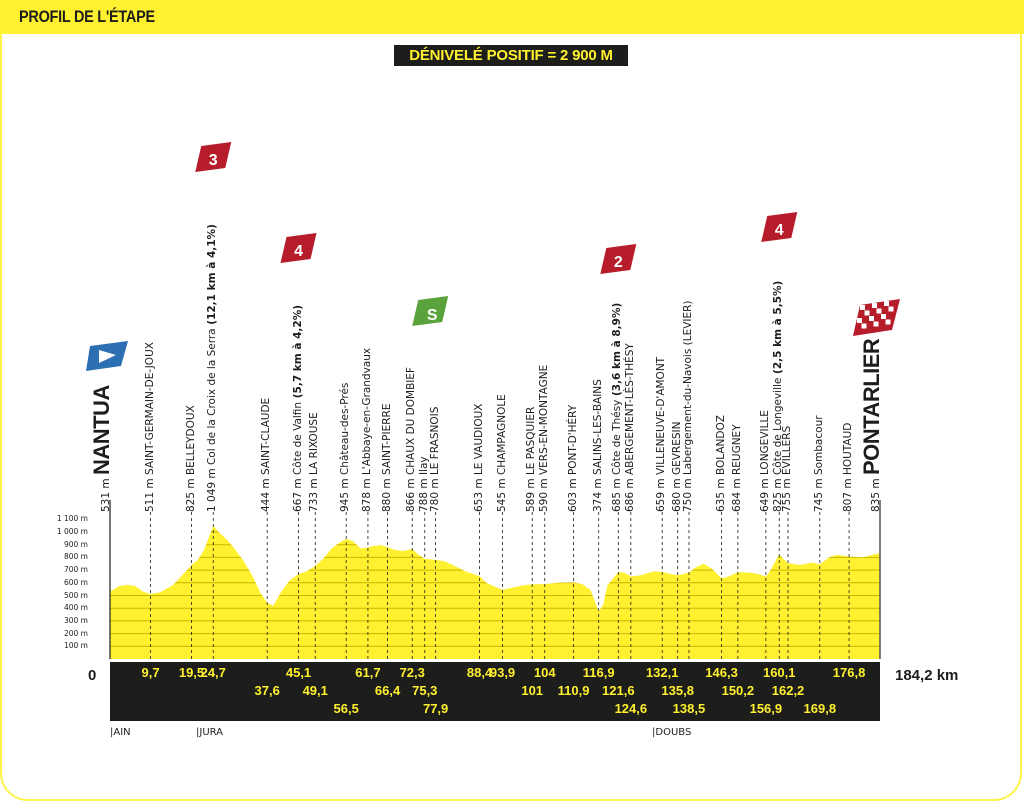 The height and width of the screenshot is (804, 1024). What do you see at coordinates (779, 672) in the screenshot?
I see `km-marker: 160,1` at bounding box center [779, 672].